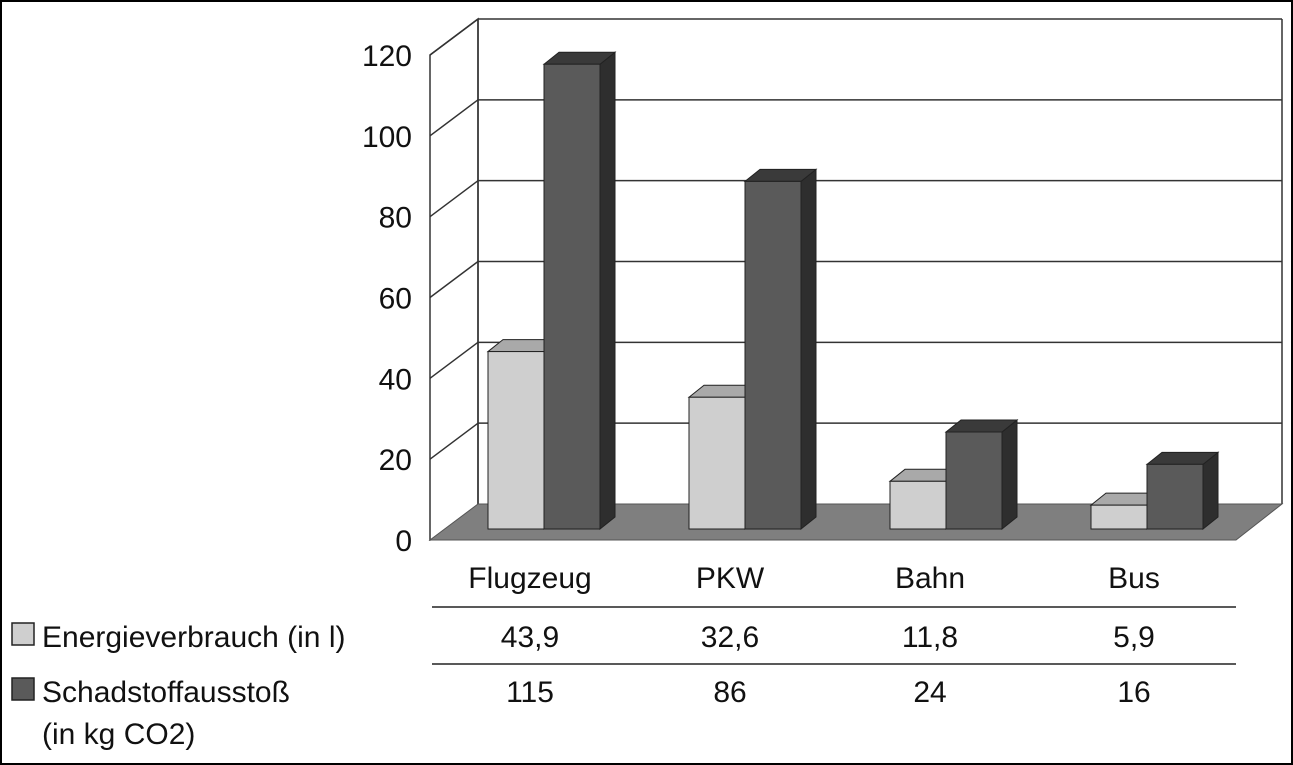 The width and height of the screenshot is (1293, 765). Describe the element at coordinates (529, 578) in the screenshot. I see `category-label-flugzeug: Flugzeug` at that location.